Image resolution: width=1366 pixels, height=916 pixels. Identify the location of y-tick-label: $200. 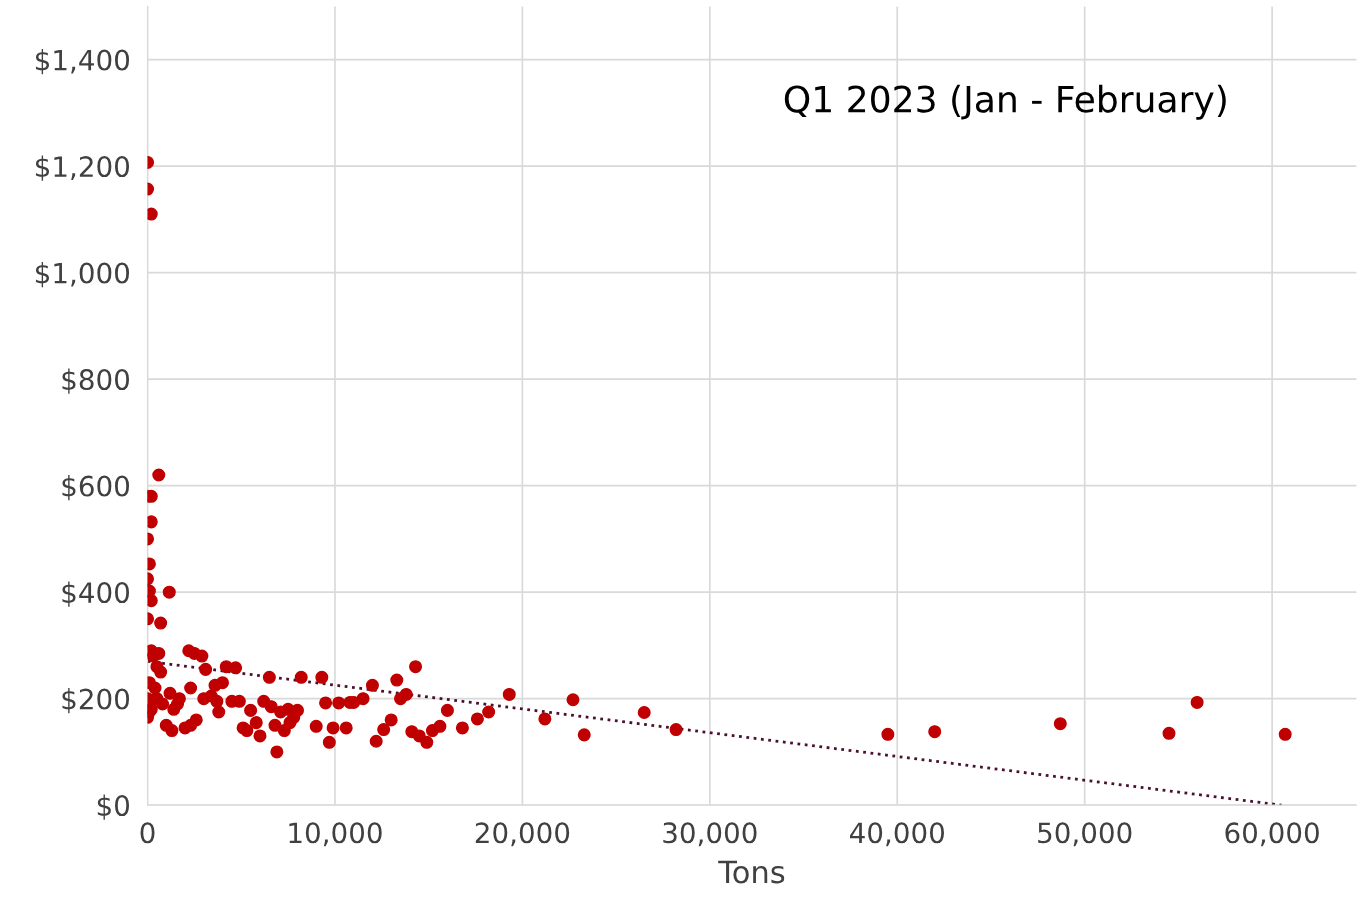
(96, 701).